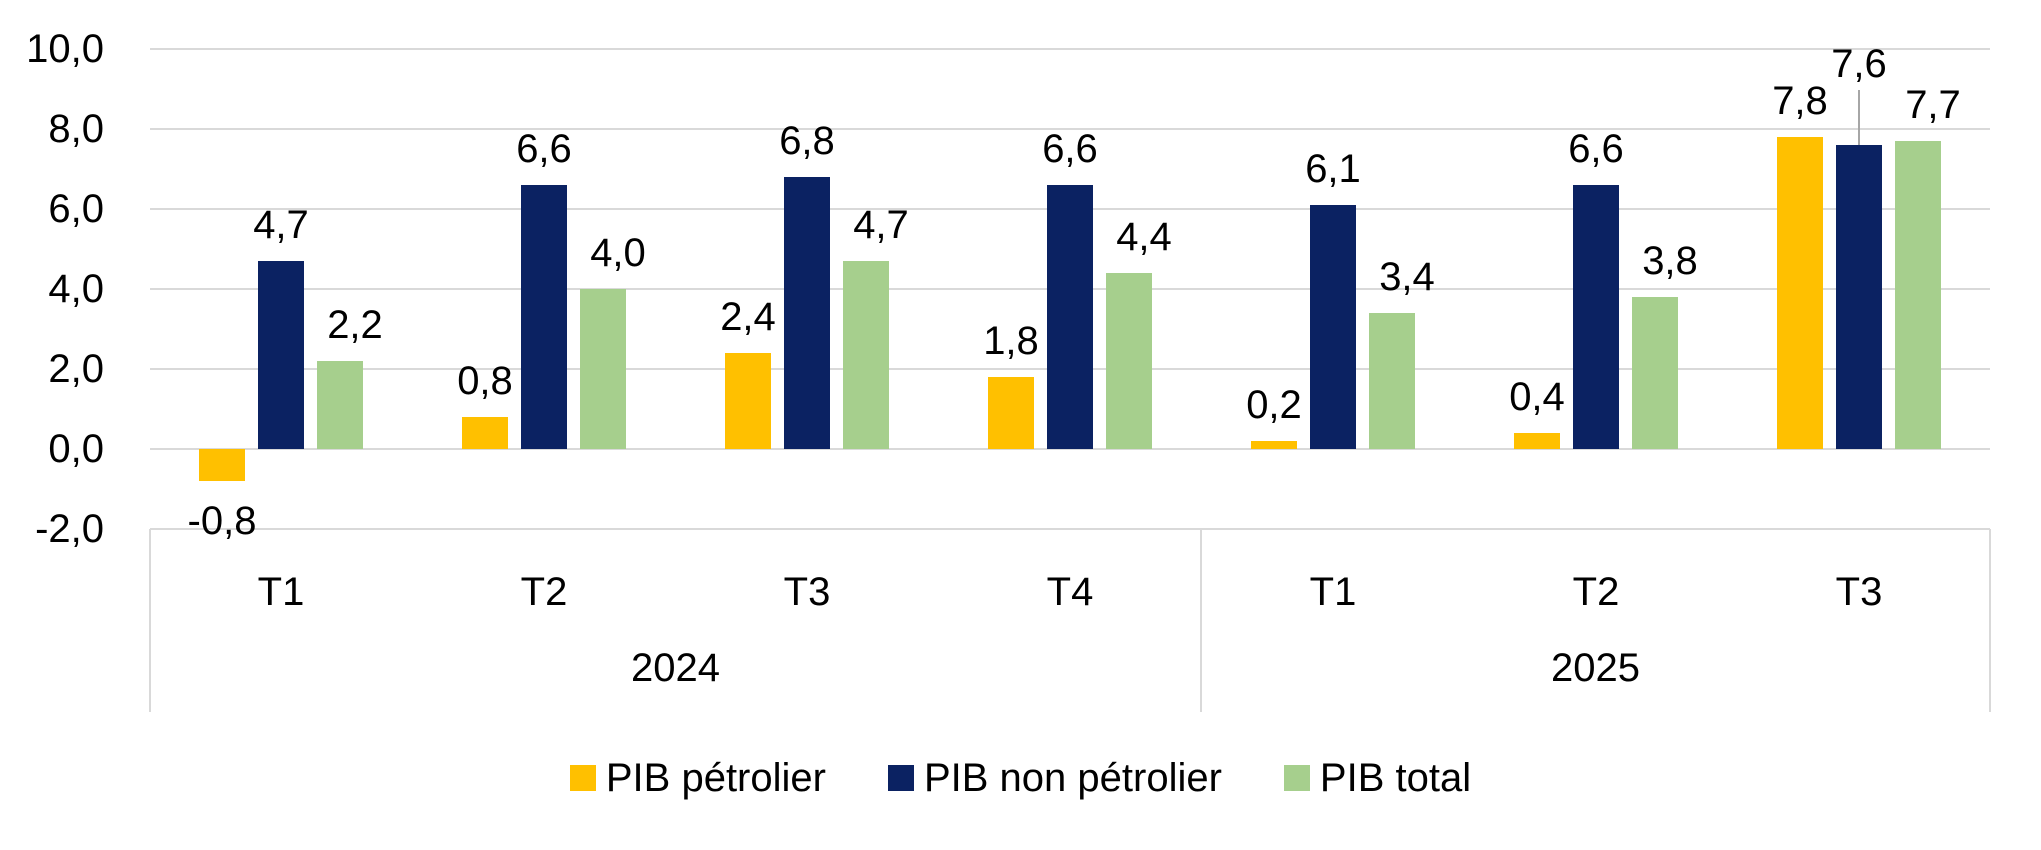 This screenshot has height=850, width=2041. I want to click on data-label-PIB total-2025-T1: 3,4, so click(1407, 277).